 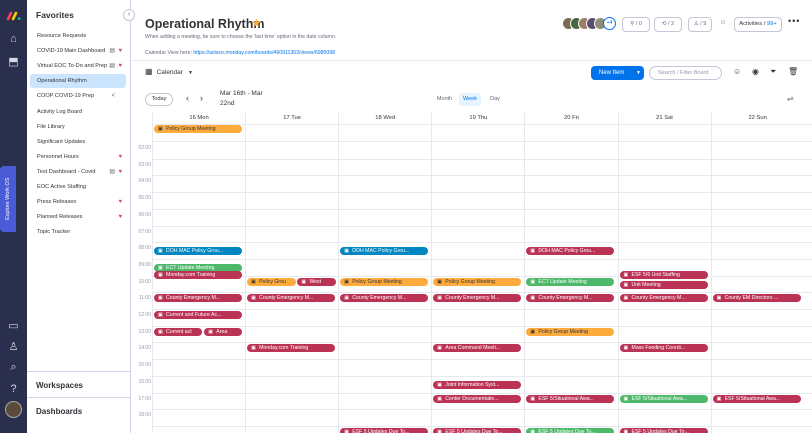 What do you see at coordinates (198, 118) in the screenshot?
I see `day-header: 16 Mon` at bounding box center [198, 118].